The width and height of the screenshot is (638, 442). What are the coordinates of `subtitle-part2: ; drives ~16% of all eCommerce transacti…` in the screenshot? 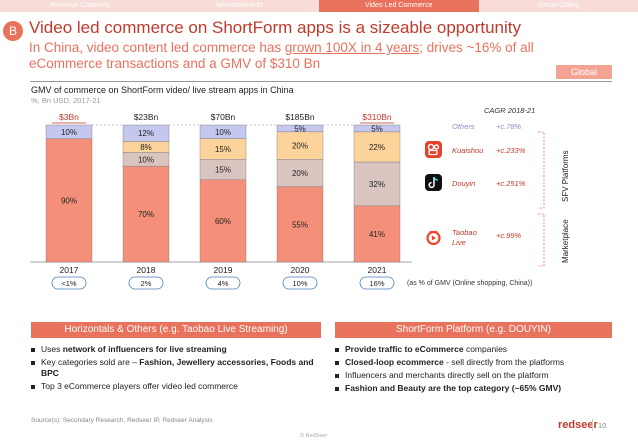 It's located at (281, 55).